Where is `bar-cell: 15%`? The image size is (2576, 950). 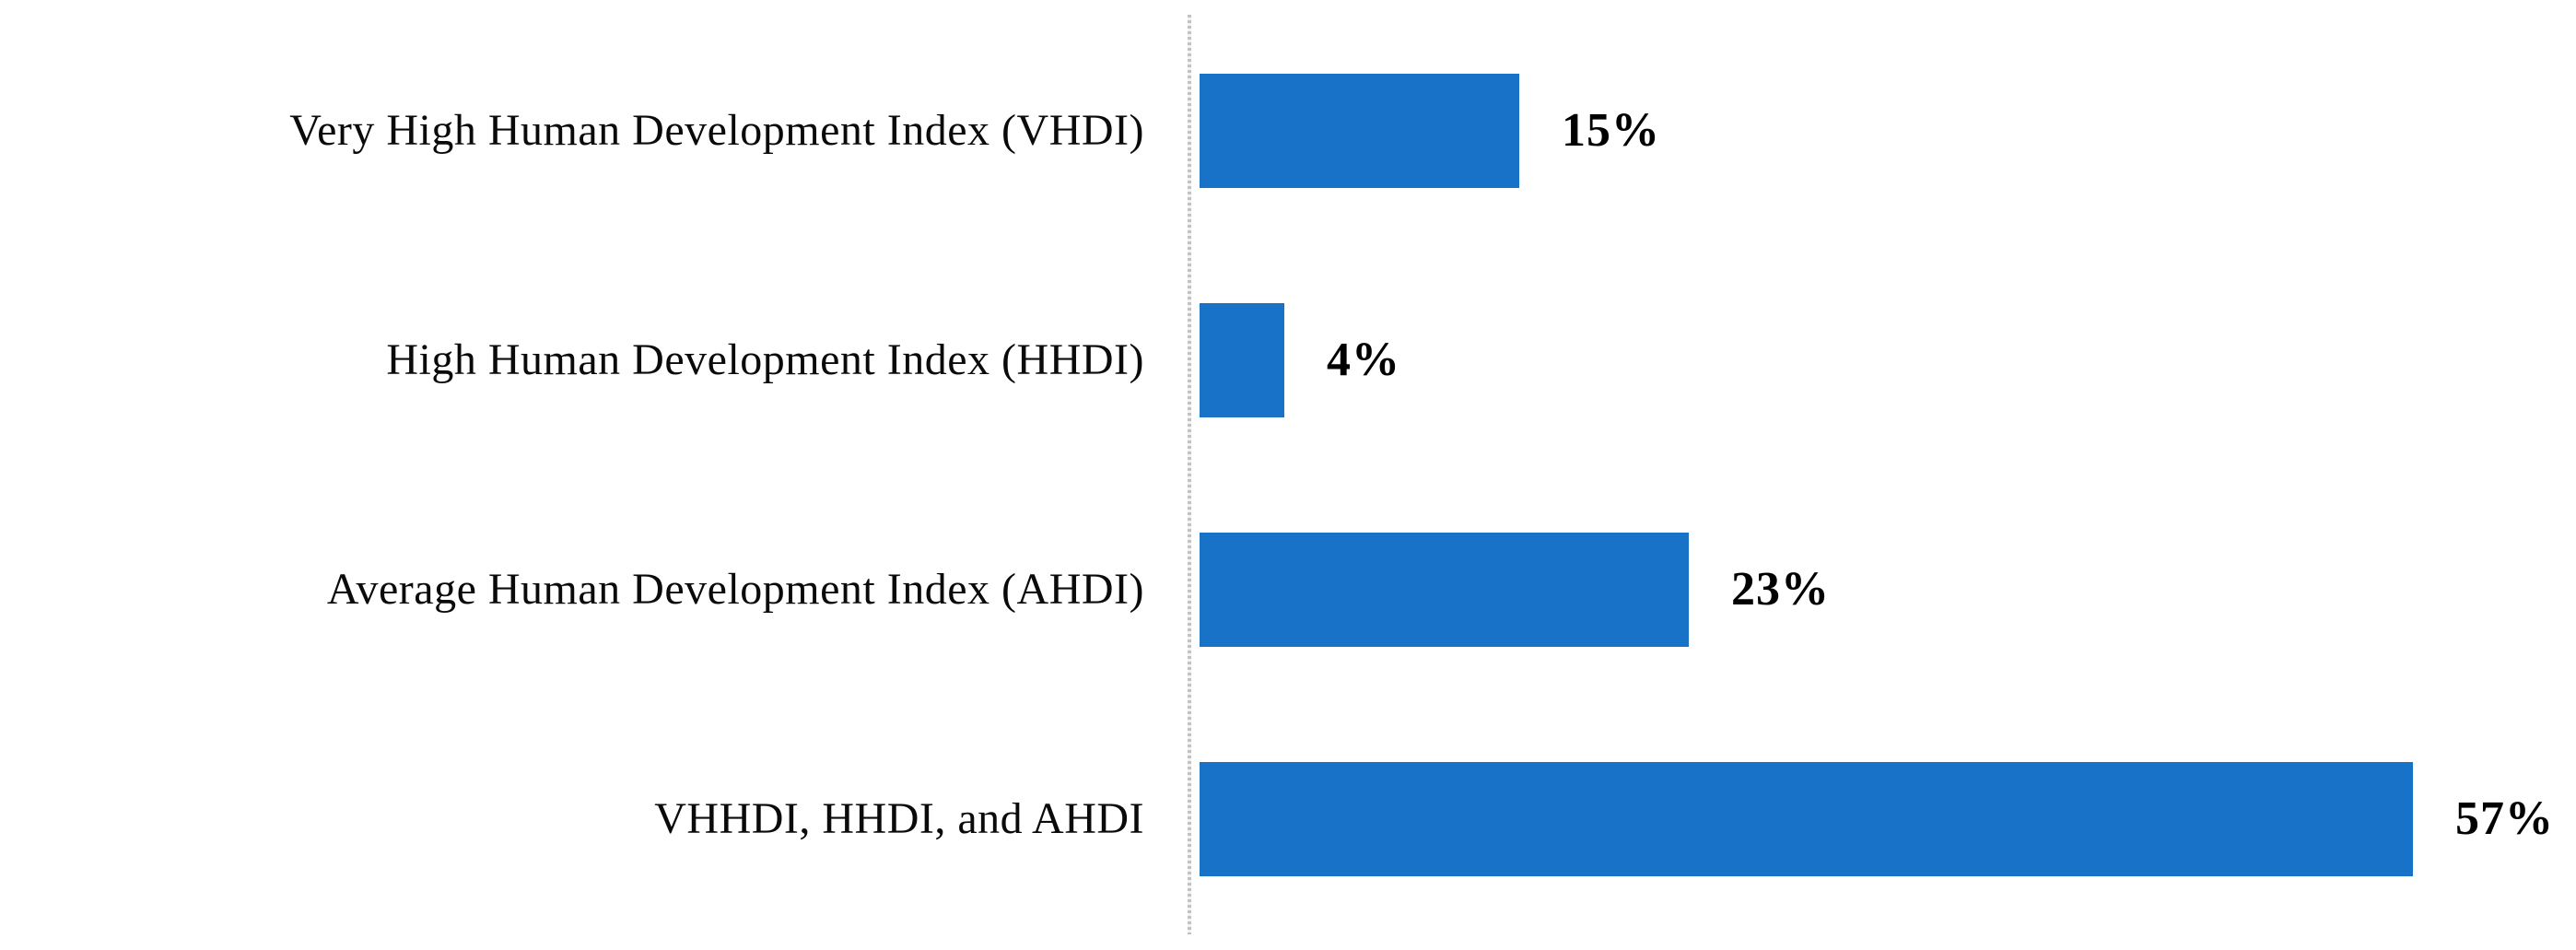
bar-cell: 15% is located at coordinates (1430, 130).